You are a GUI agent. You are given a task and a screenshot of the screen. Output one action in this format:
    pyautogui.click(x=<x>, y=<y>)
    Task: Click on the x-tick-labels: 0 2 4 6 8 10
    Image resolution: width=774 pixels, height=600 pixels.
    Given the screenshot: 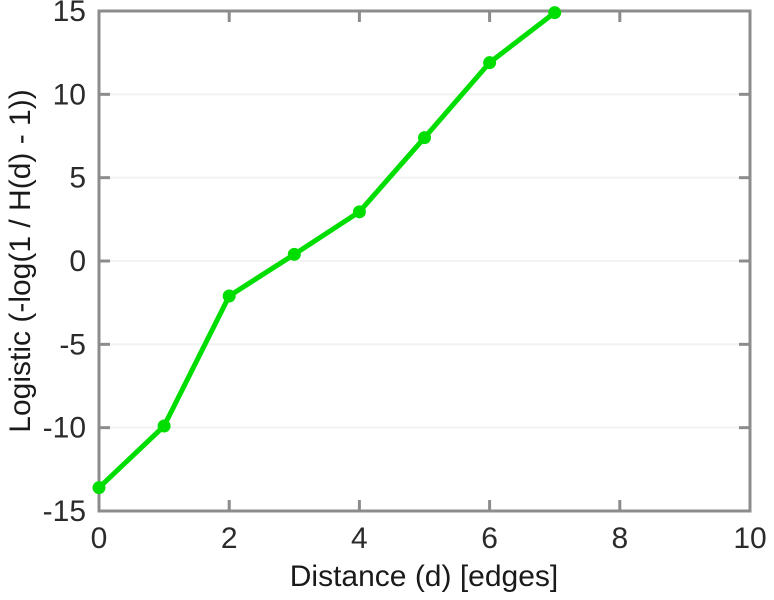 What is the action you would take?
    pyautogui.click(x=429, y=538)
    